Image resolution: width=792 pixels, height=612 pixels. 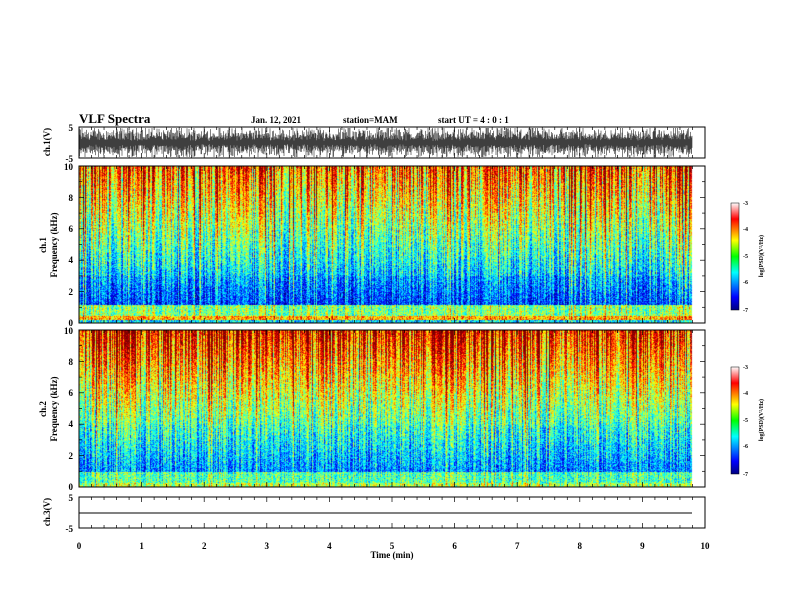 What do you see at coordinates (642, 546) in the screenshot?
I see `xtick-9: 9` at bounding box center [642, 546].